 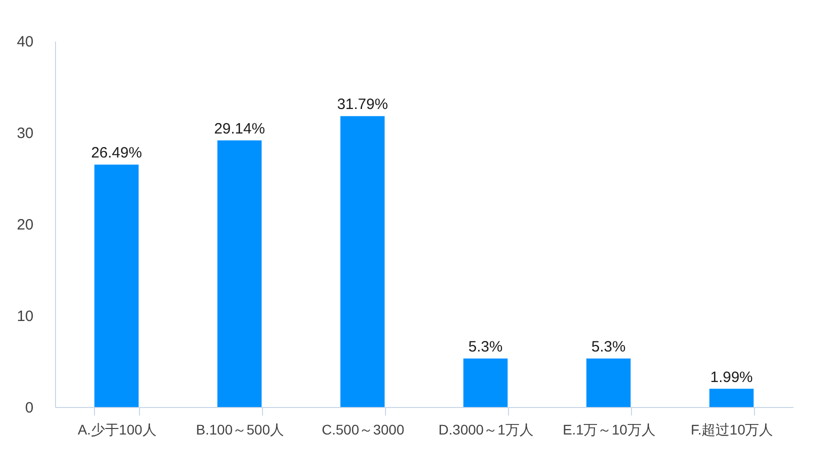 I want to click on data-label: 1.99%, so click(x=731, y=377).